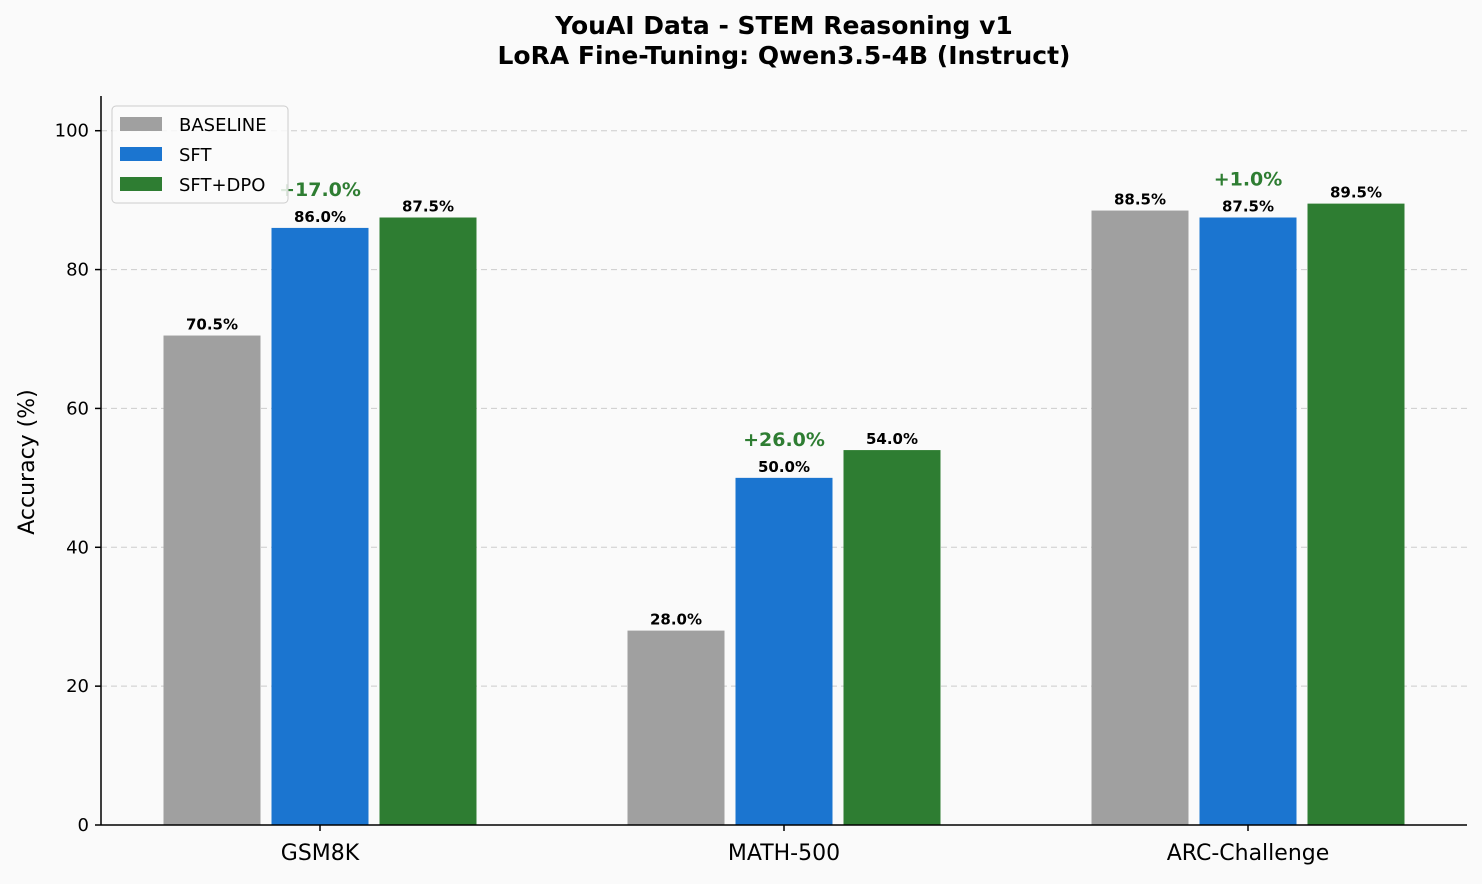  What do you see at coordinates (1140, 200) in the screenshot?
I see `bar-value-label: 88.5%` at bounding box center [1140, 200].